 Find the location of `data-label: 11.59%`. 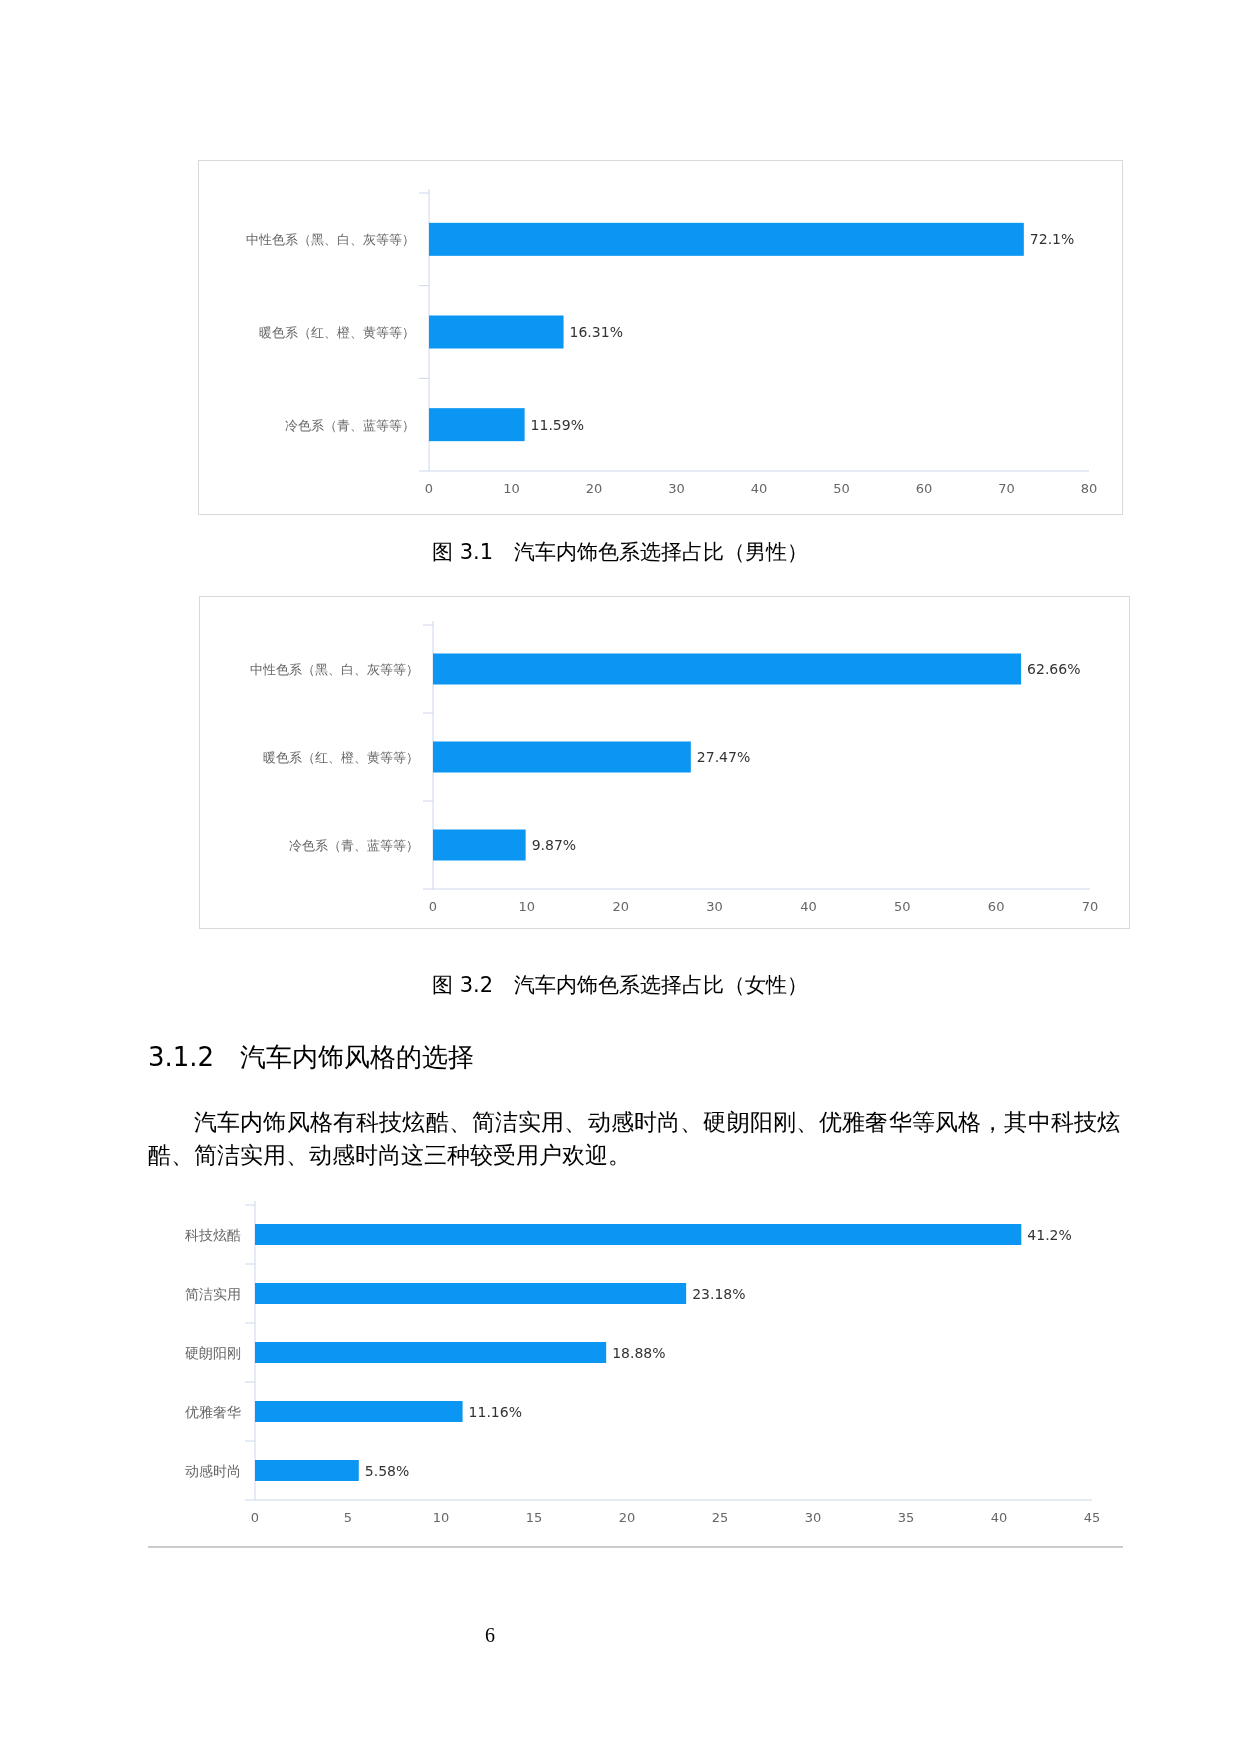

data-label: 11.59% is located at coordinates (557, 424).